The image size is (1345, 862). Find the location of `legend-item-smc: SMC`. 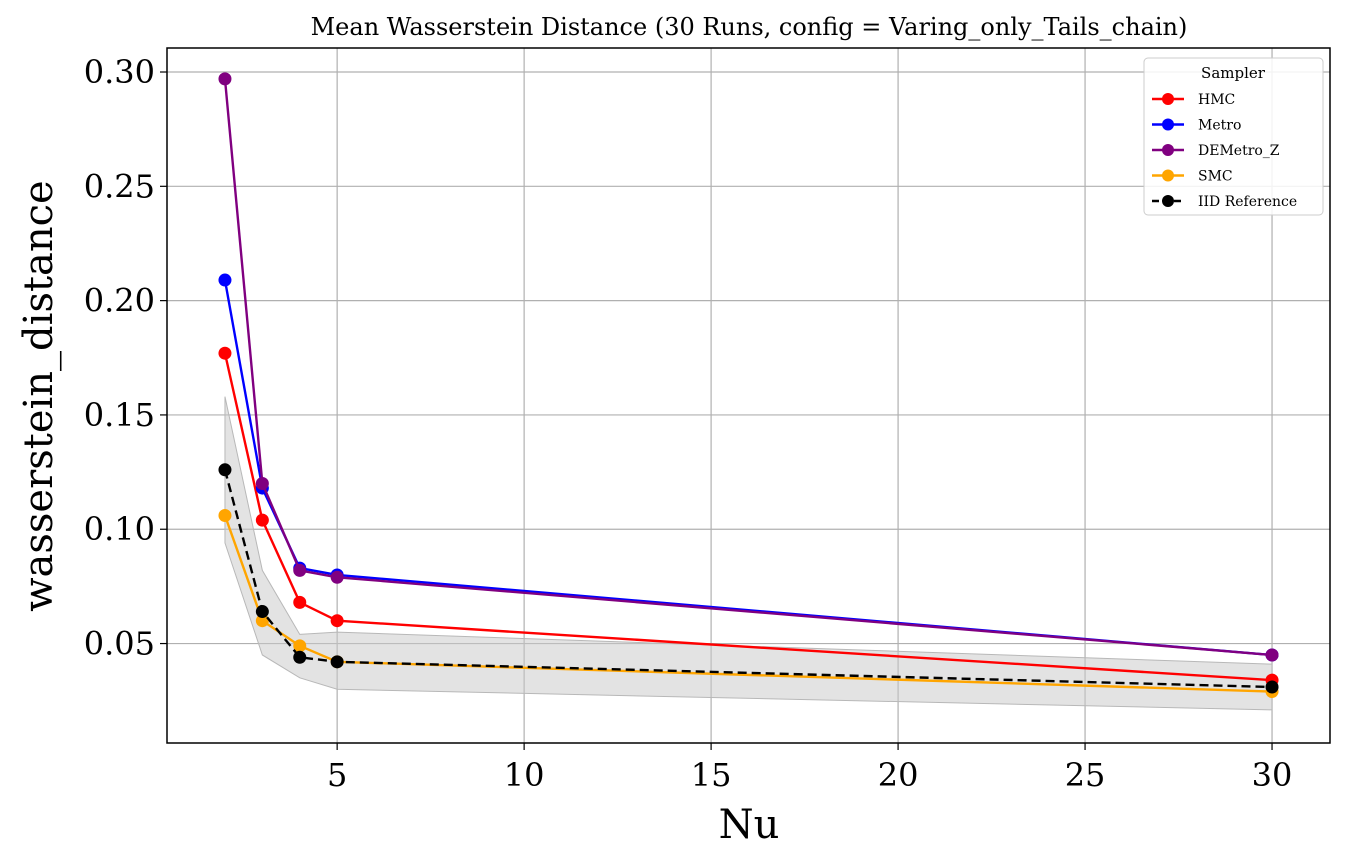

legend-item-smc: SMC is located at coordinates (1192, 177).